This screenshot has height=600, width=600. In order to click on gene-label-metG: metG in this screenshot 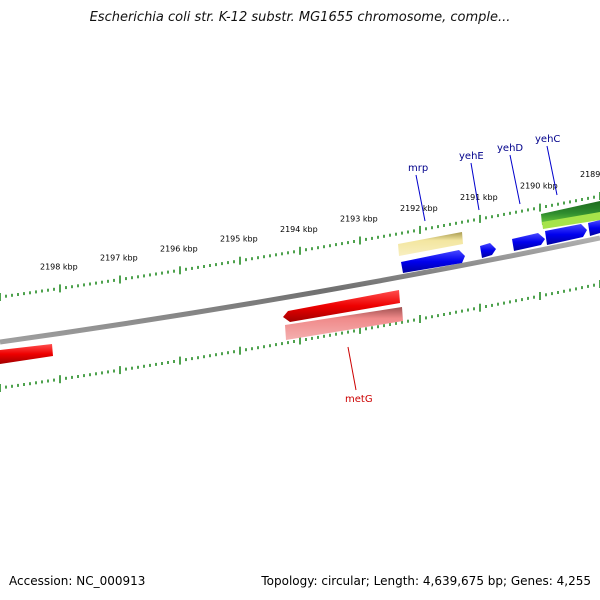, I will do `click(359, 399)`.